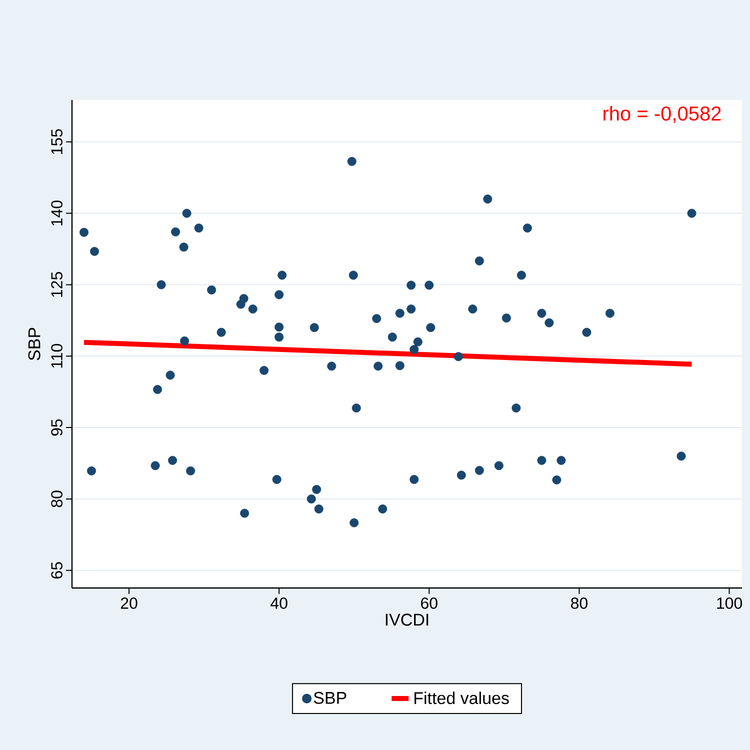 The height and width of the screenshot is (750, 750). What do you see at coordinates (662, 115) in the screenshot?
I see `annotation: rho = -0,0582` at bounding box center [662, 115].